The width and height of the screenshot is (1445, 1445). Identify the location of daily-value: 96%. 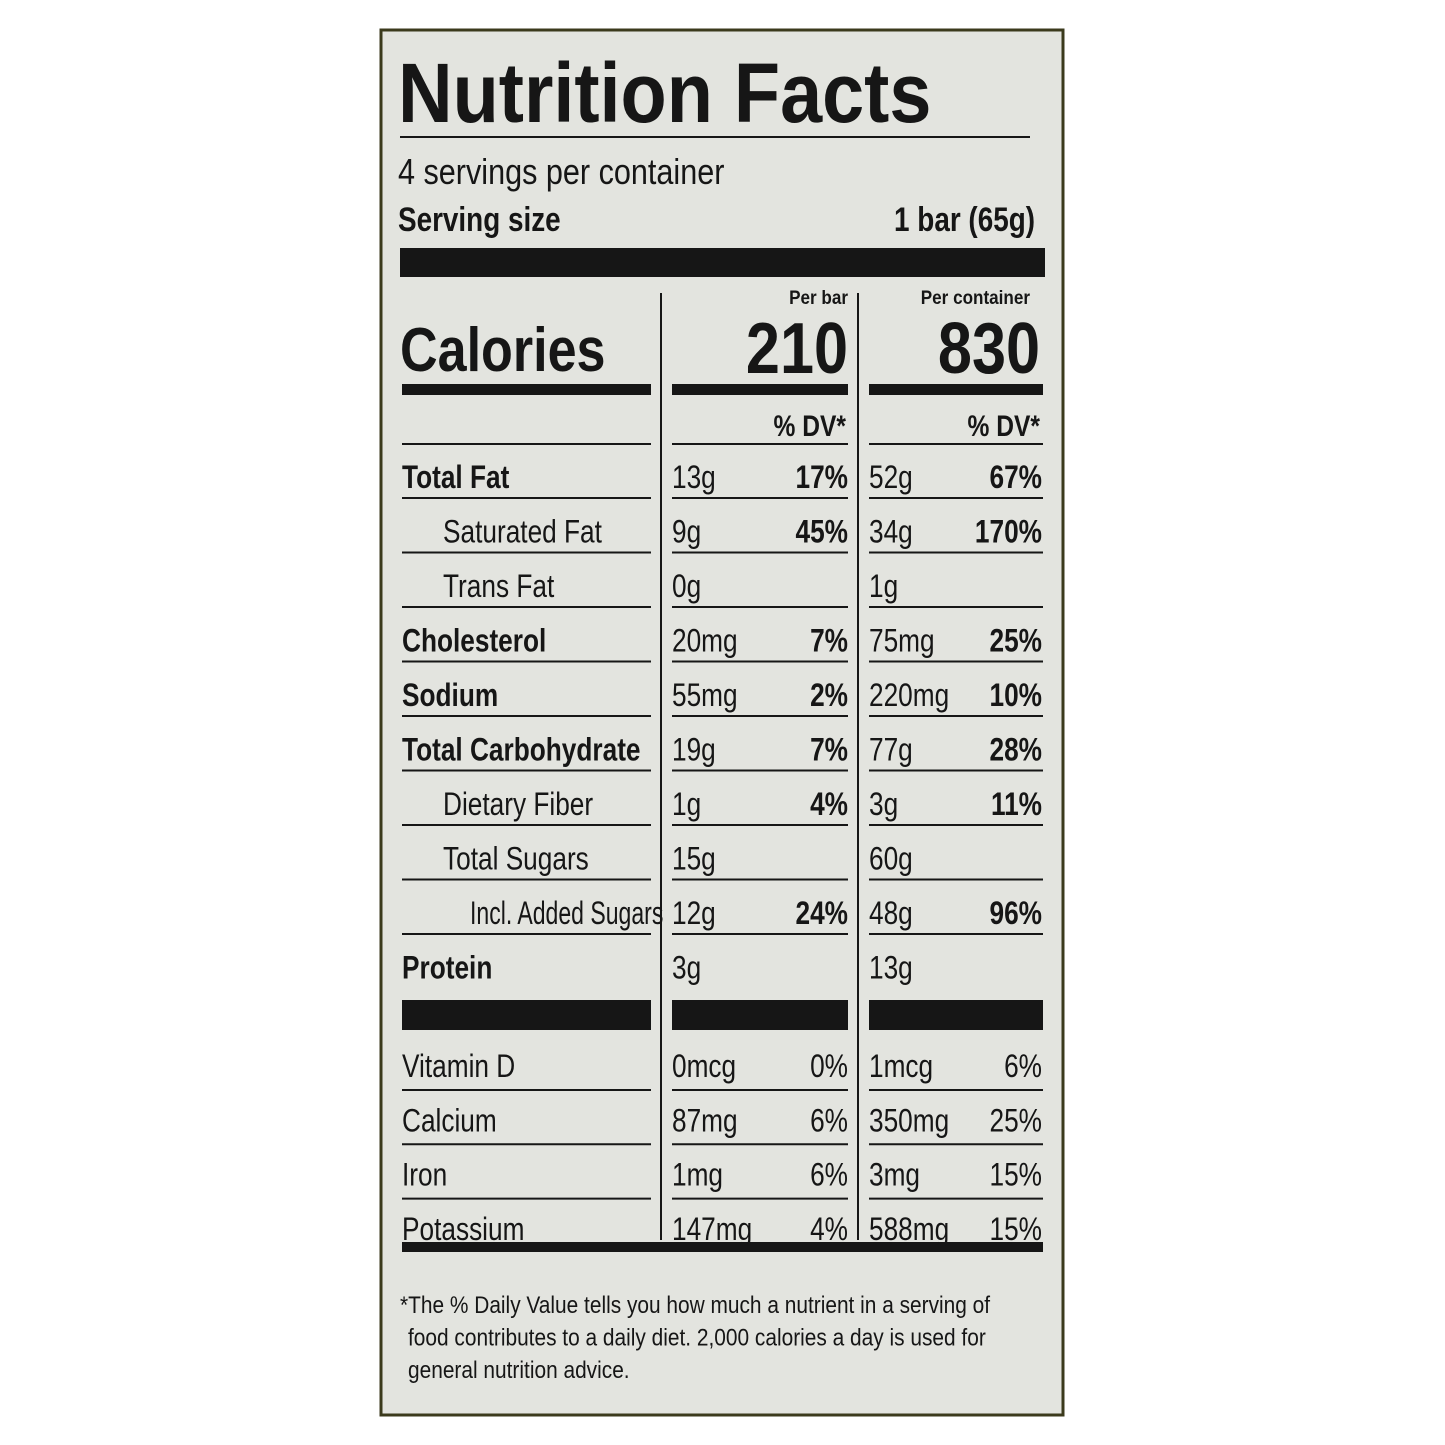
(1015, 914).